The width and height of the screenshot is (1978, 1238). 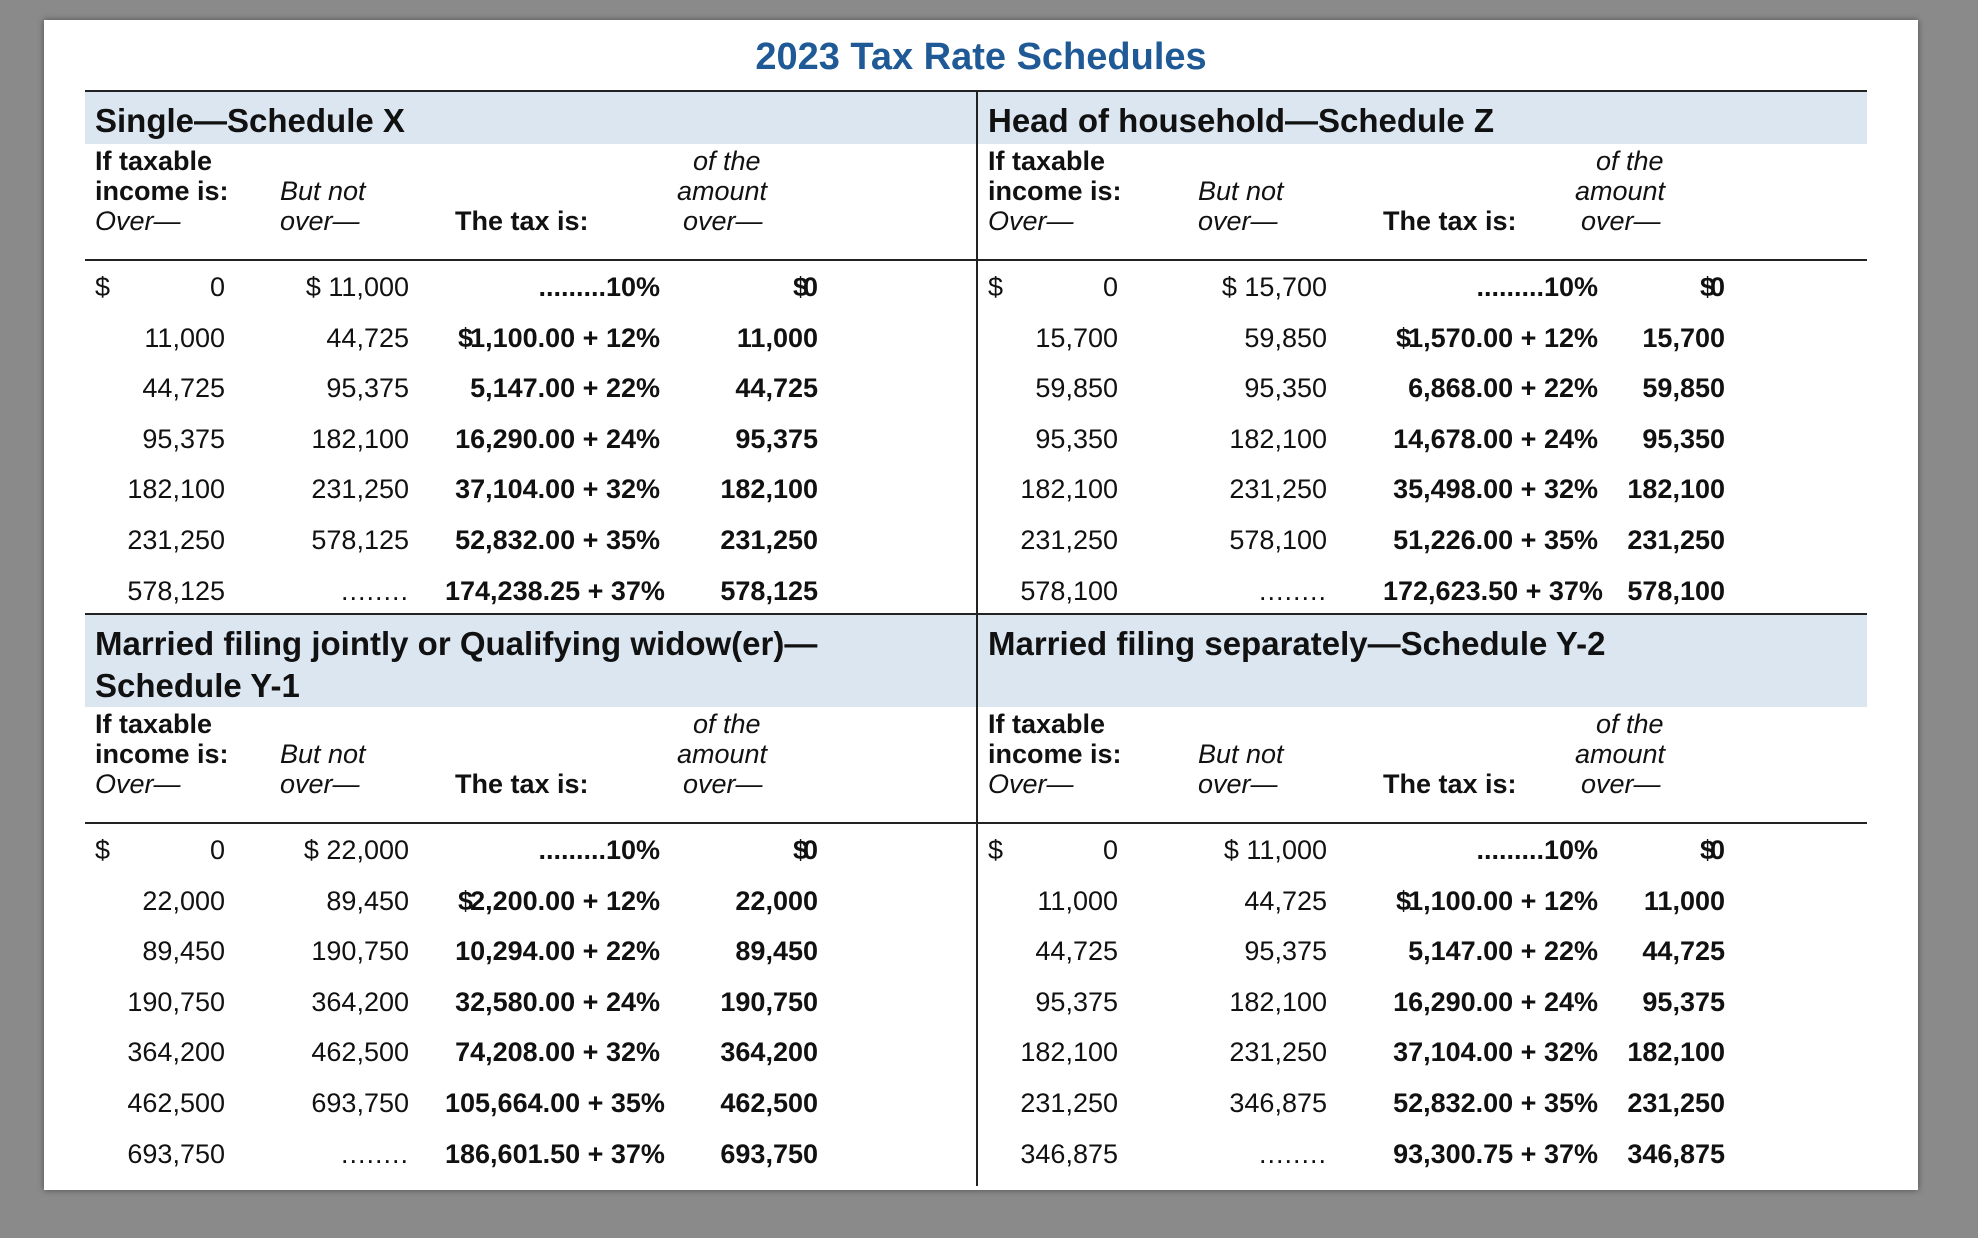 I want to click on amount-over-value: 11,000, so click(x=777, y=337).